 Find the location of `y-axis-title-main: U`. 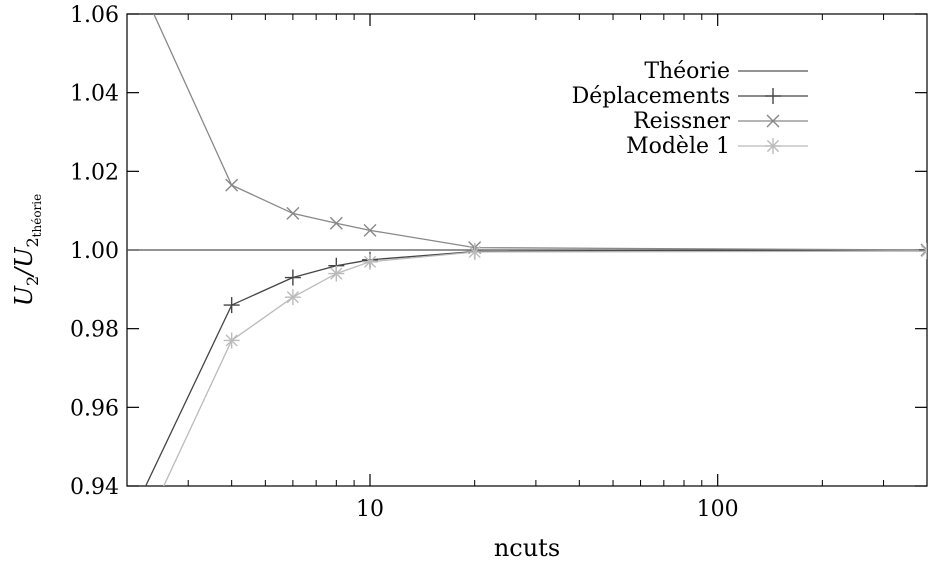

y-axis-title-main: U is located at coordinates (24, 295).